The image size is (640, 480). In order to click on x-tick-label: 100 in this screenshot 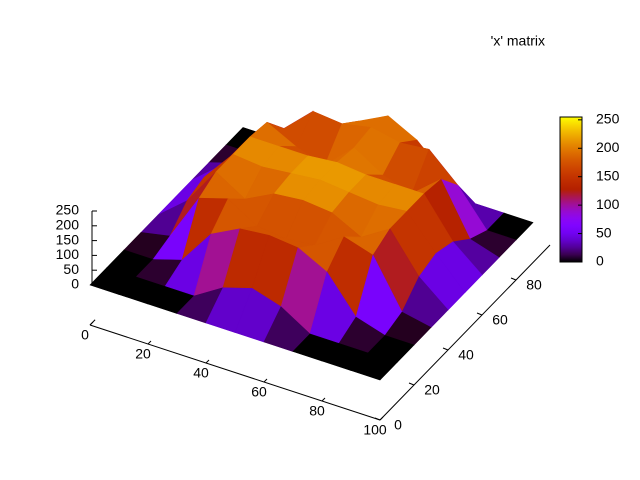, I will do `click(375, 430)`.